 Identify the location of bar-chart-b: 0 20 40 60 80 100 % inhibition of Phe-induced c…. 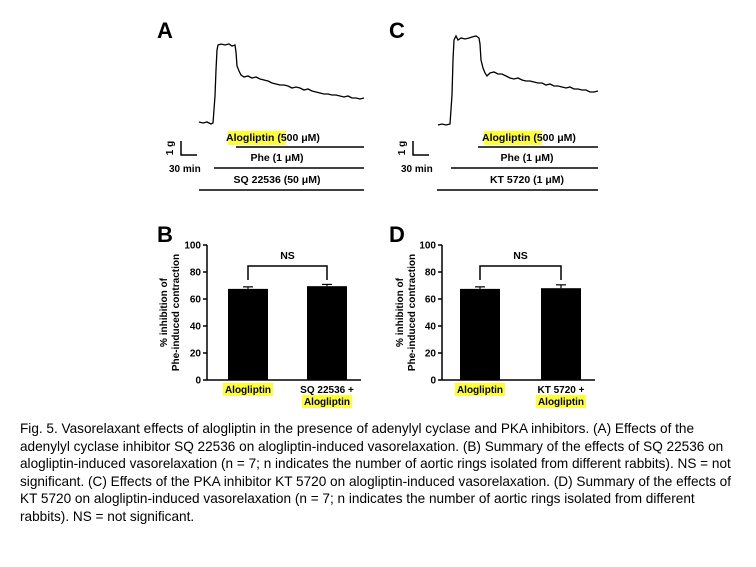
(260, 324).